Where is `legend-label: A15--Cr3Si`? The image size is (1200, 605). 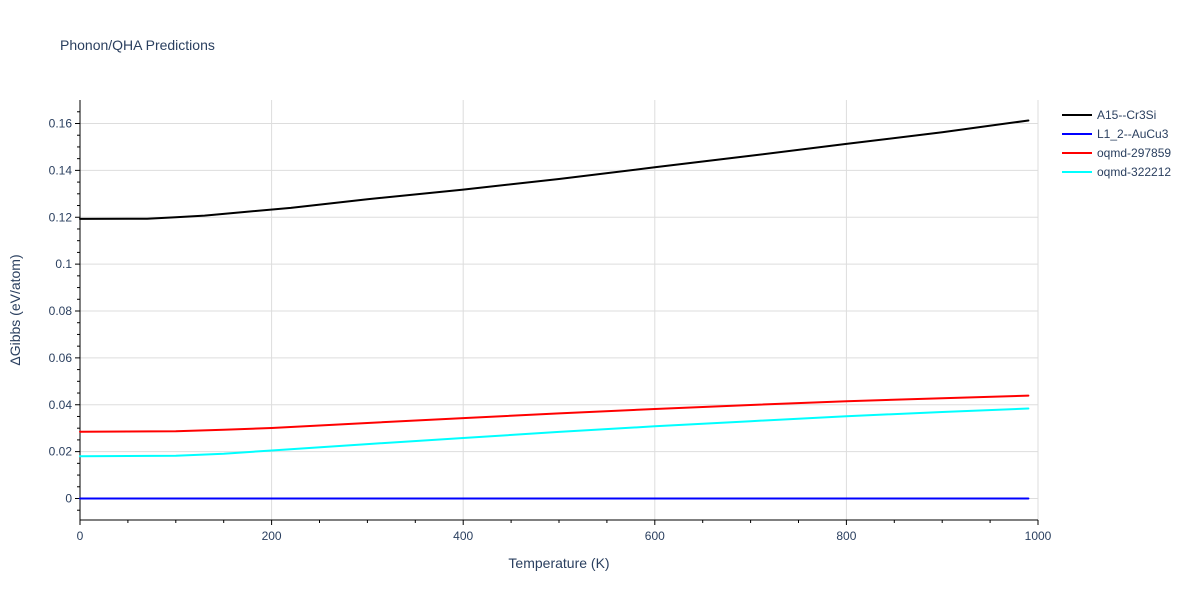 legend-label: A15--Cr3Si is located at coordinates (1126, 115).